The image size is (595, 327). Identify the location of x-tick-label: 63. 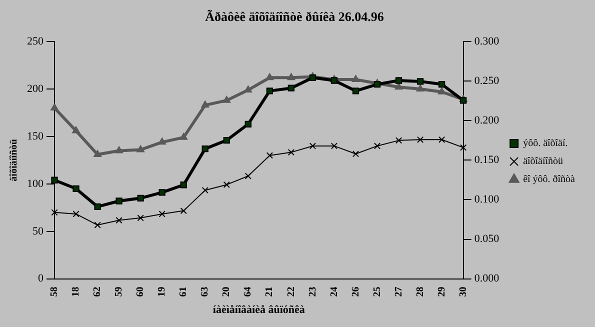
(205, 291).